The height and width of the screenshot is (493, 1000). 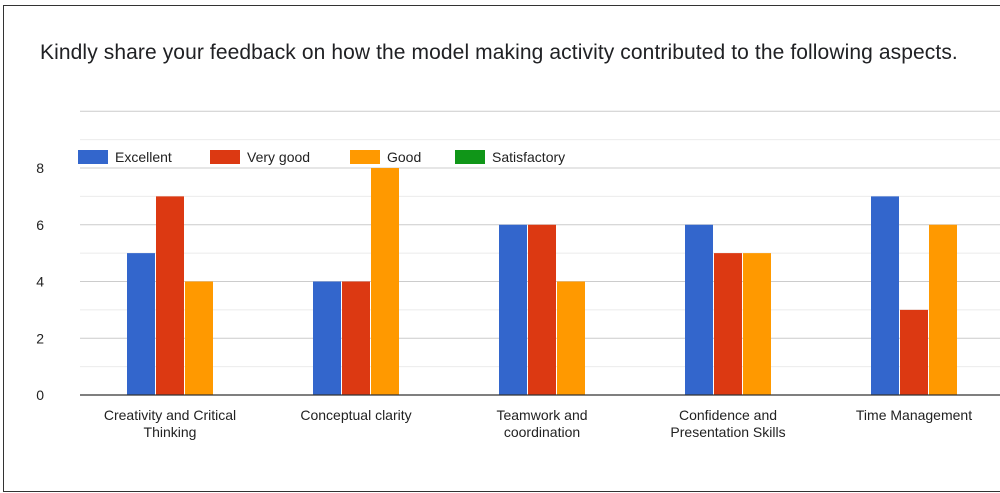 I want to click on y-tick-label: 0, so click(x=40, y=395).